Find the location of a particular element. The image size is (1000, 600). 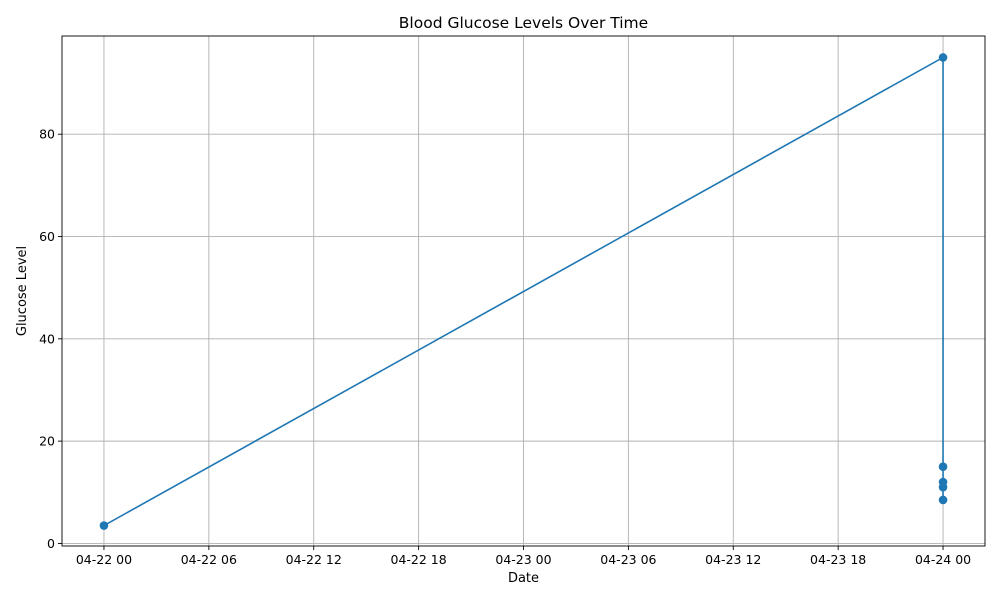

y-tick-label: 60 is located at coordinates (47, 236).